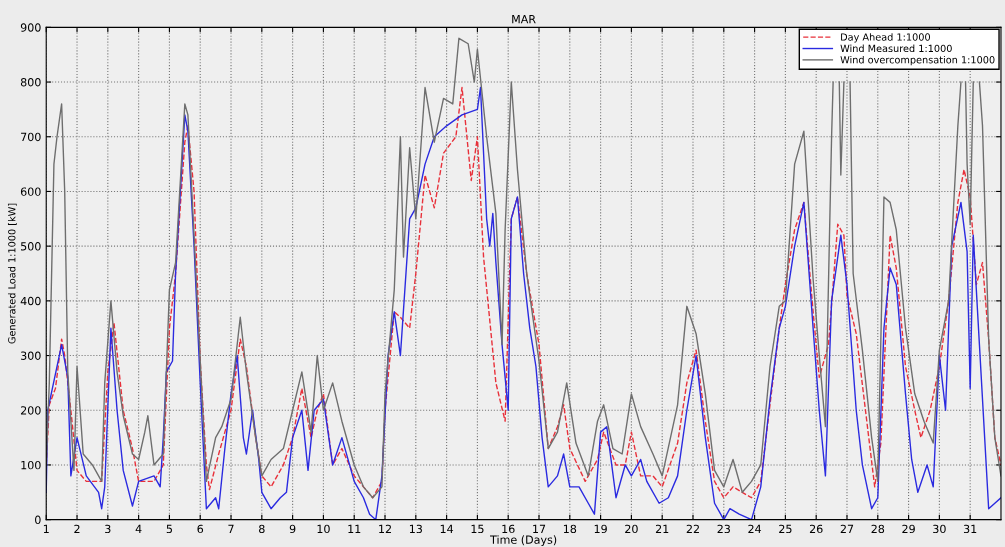 Image resolution: width=1005 pixels, height=547 pixels. Describe the element at coordinates (570, 529) in the screenshot. I see `x-tick-label: 18` at that location.